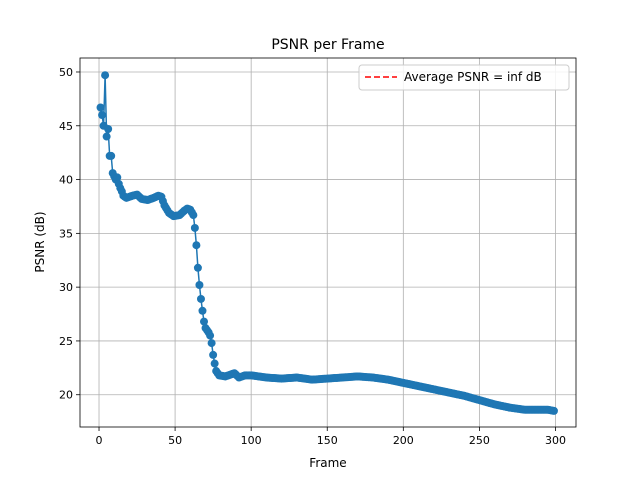  I want to click on x-tick-label: 100, so click(251, 440).